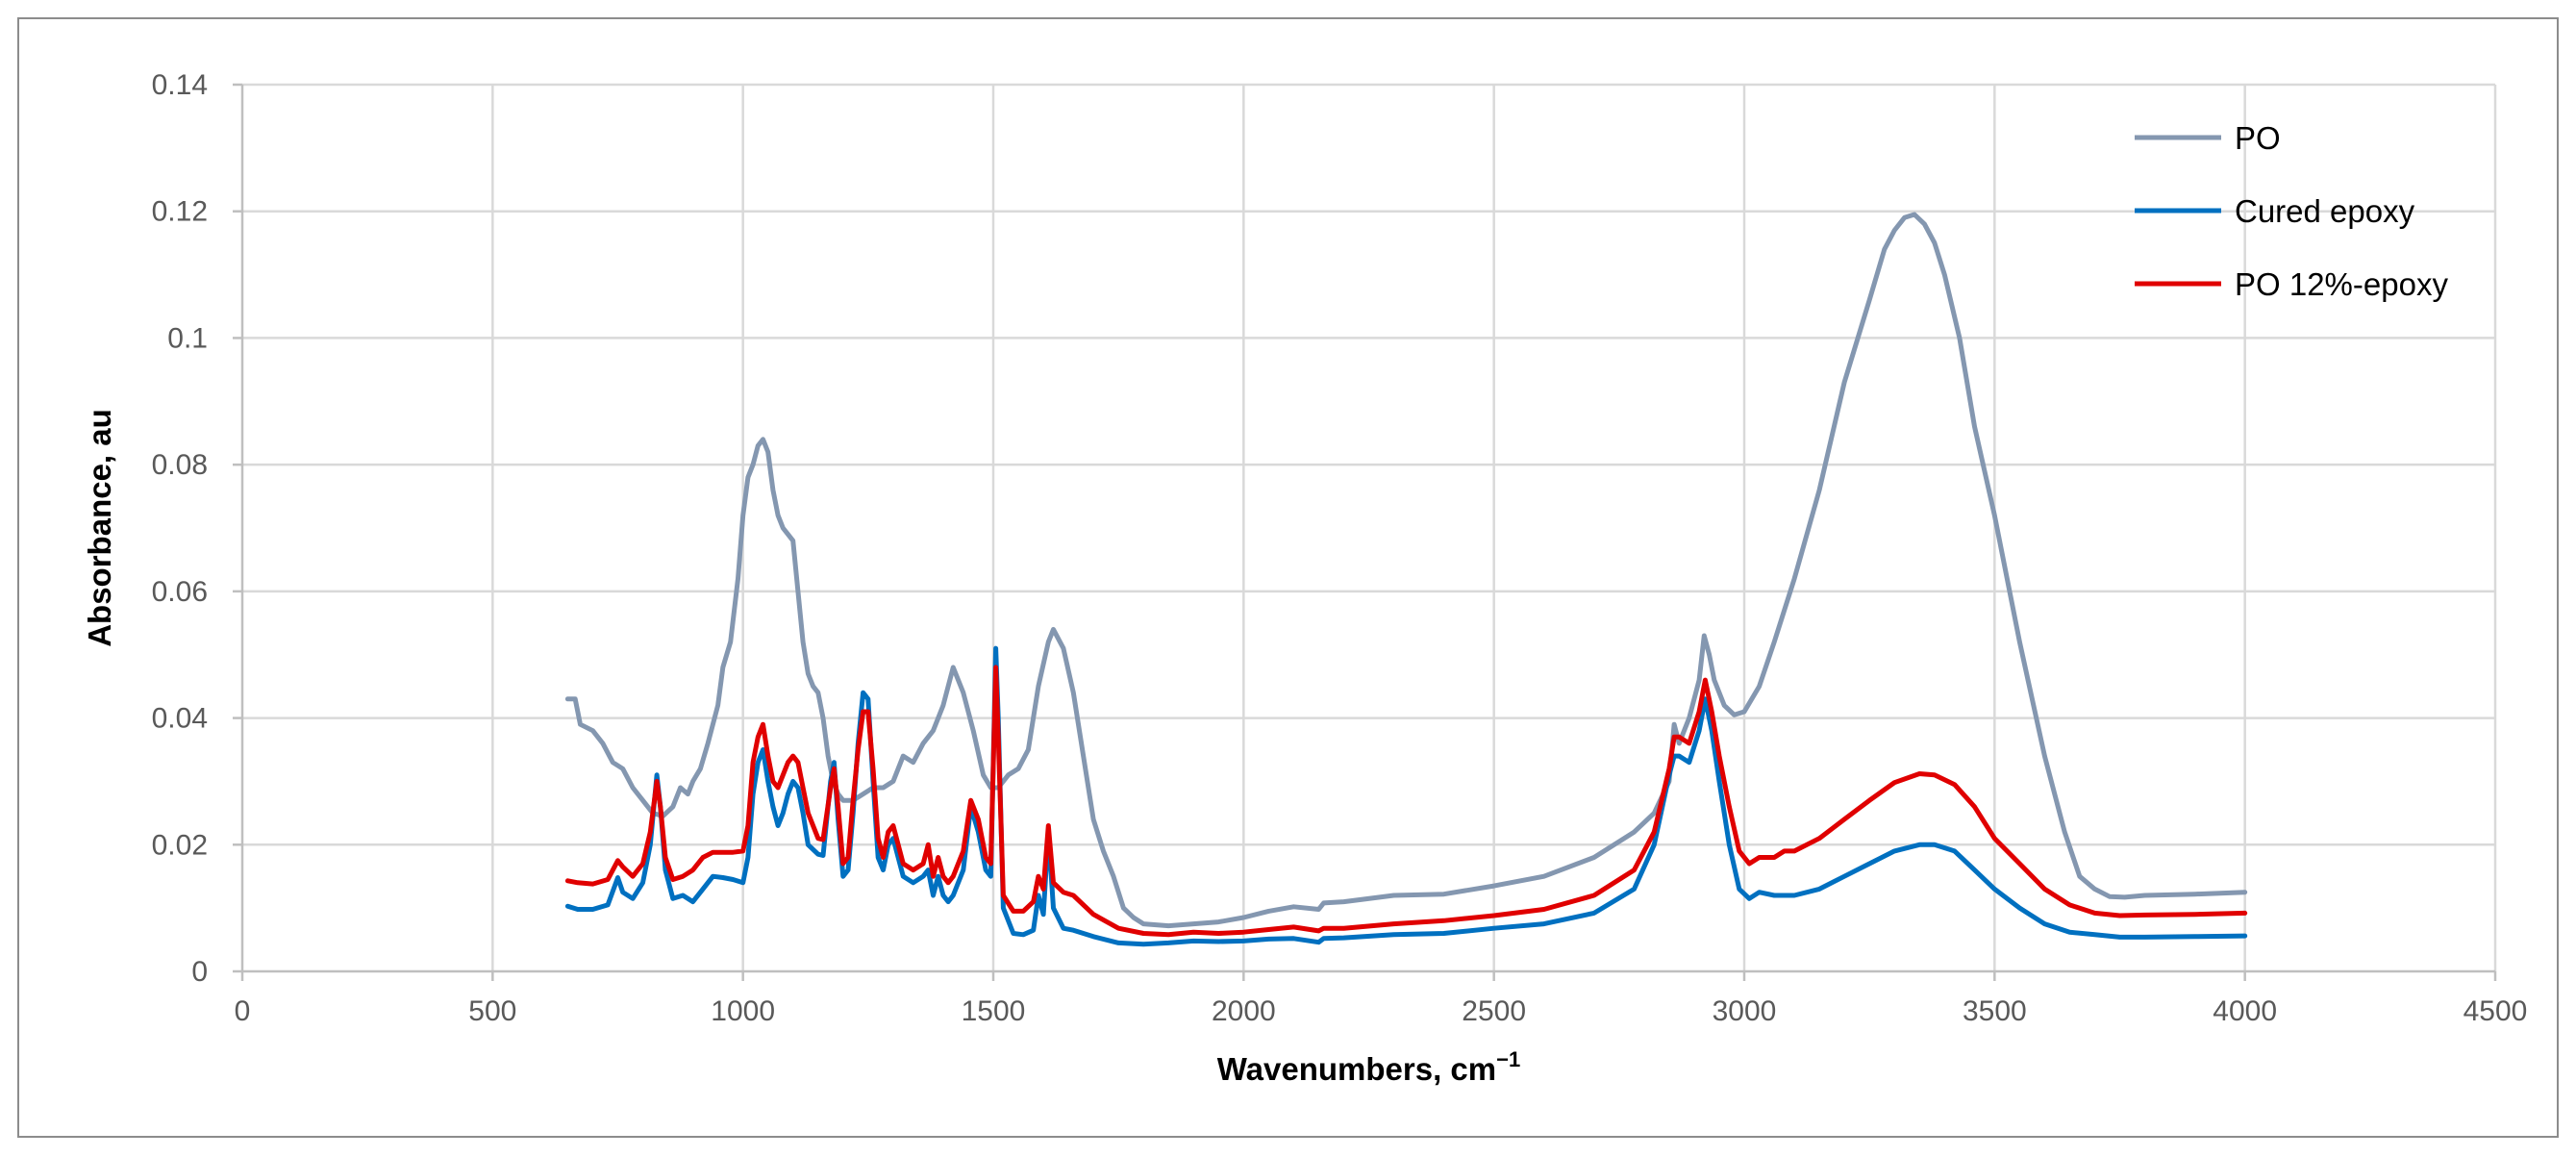 This screenshot has width=2576, height=1157. Describe the element at coordinates (1244, 1011) in the screenshot. I see `x-tick-label: 2000` at that location.